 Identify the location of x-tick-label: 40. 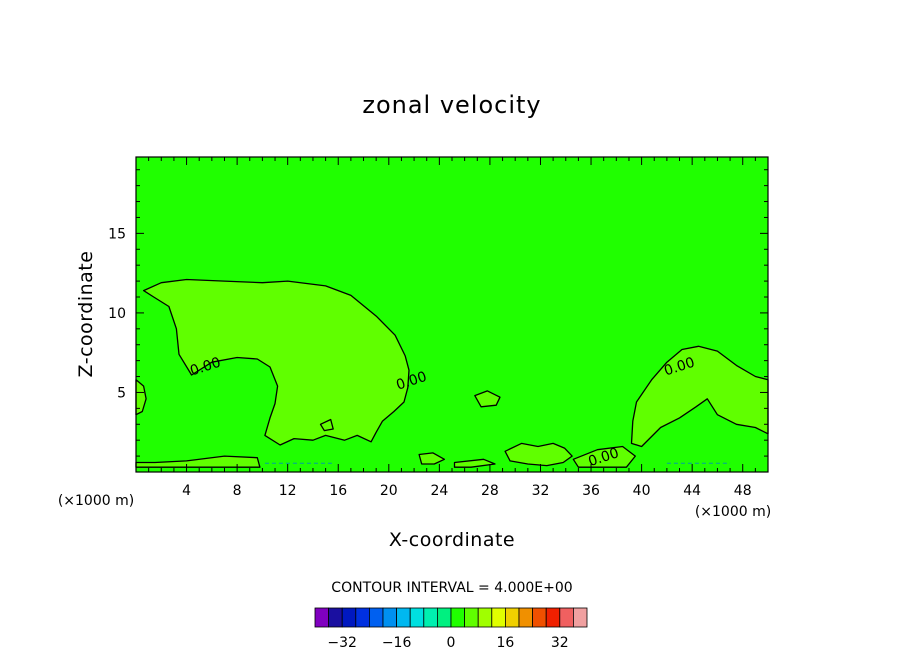
(642, 491).